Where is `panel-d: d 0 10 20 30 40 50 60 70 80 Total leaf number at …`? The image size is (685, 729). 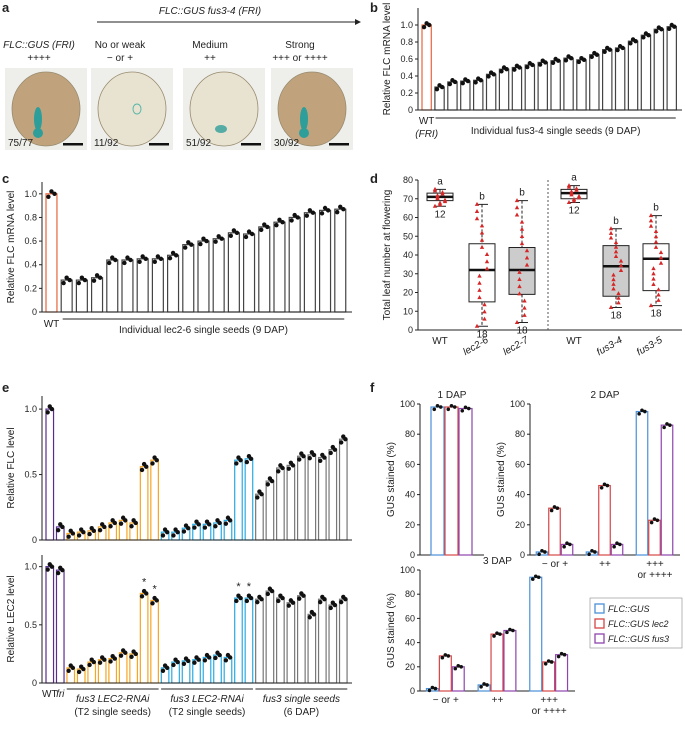 panel-d: d 0 10 20 30 40 50 60 70 80 Total leaf number at … is located at coordinates (526, 264).